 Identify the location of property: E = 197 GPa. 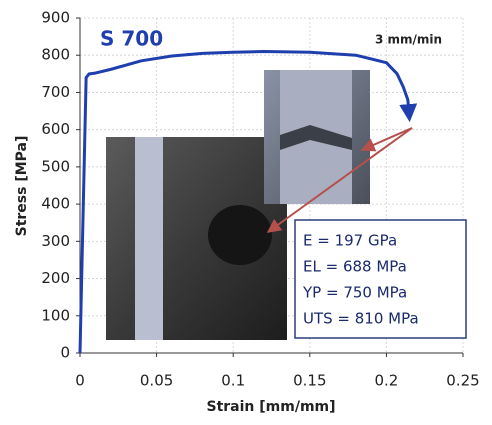
(350, 241).